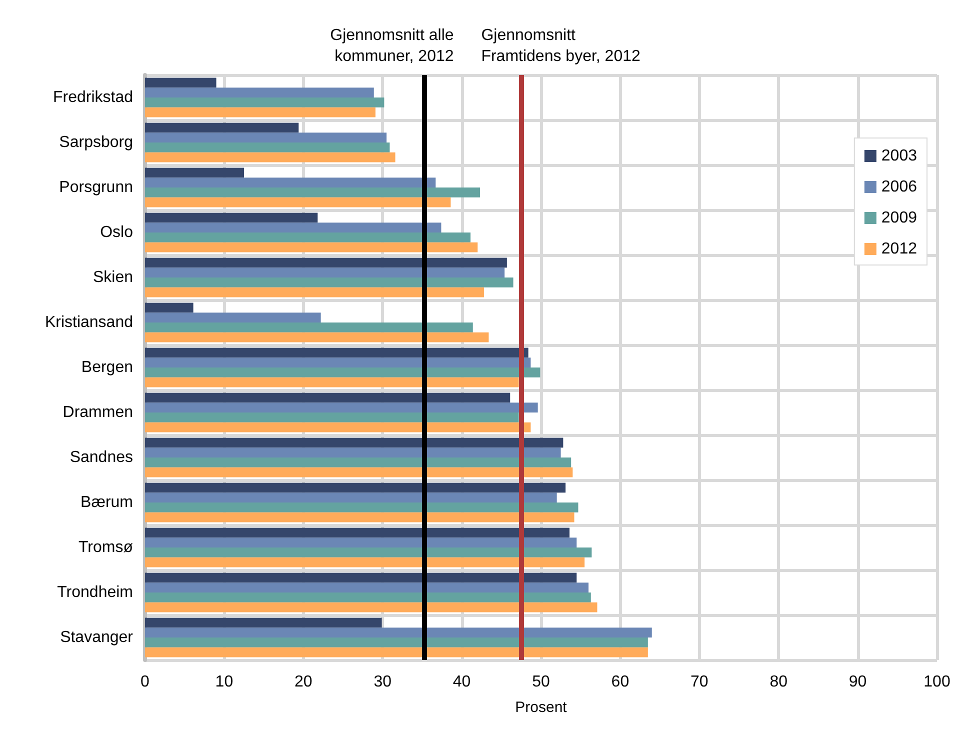  Describe the element at coordinates (392, 46) in the screenshot. I see `ref-line-label: Gjennomsnitt alle kommuner, 2012` at that location.